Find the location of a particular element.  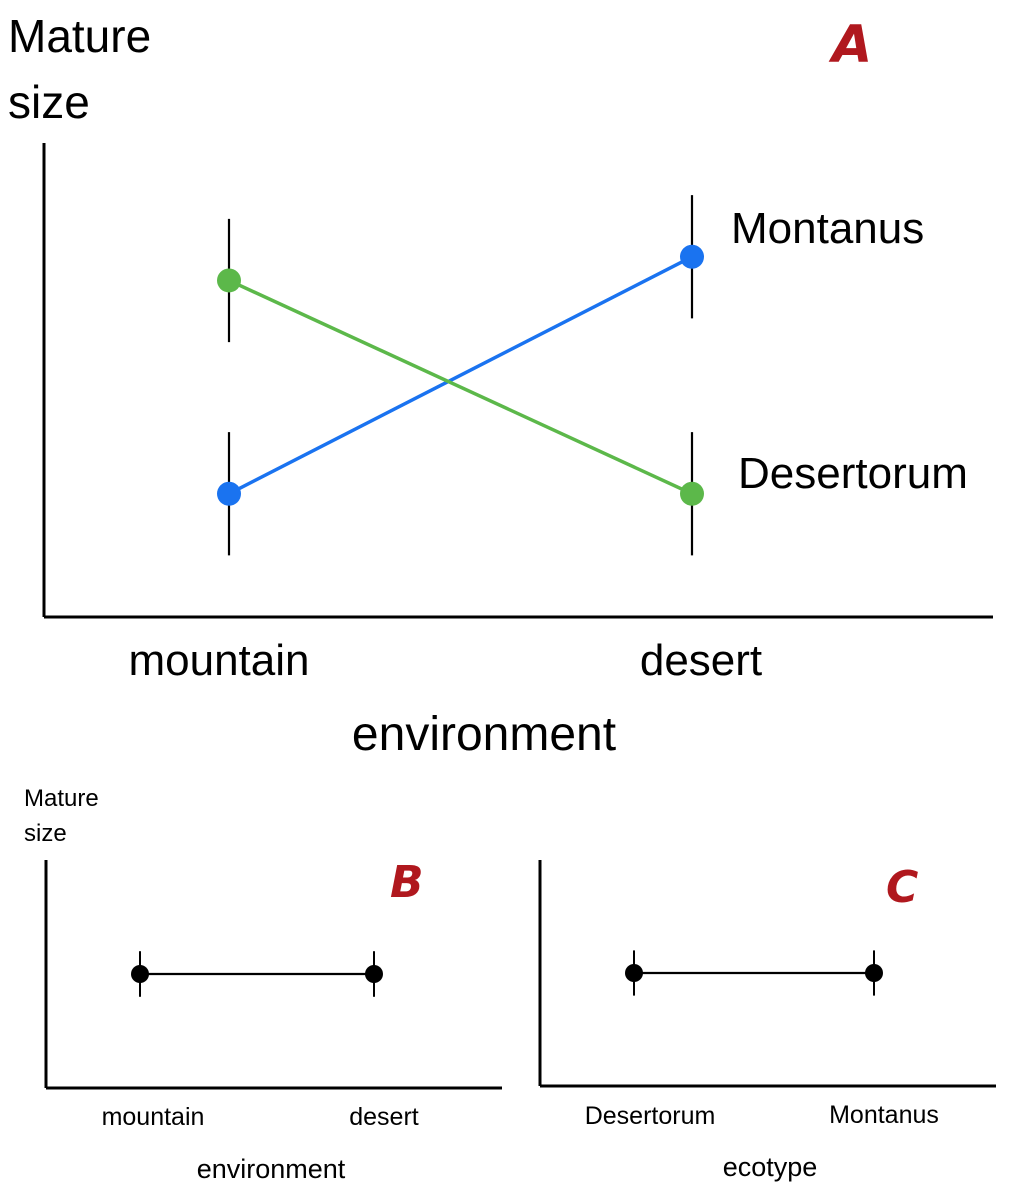

panel-c-xtick-desertorum: Desertorum is located at coordinates (650, 1116).